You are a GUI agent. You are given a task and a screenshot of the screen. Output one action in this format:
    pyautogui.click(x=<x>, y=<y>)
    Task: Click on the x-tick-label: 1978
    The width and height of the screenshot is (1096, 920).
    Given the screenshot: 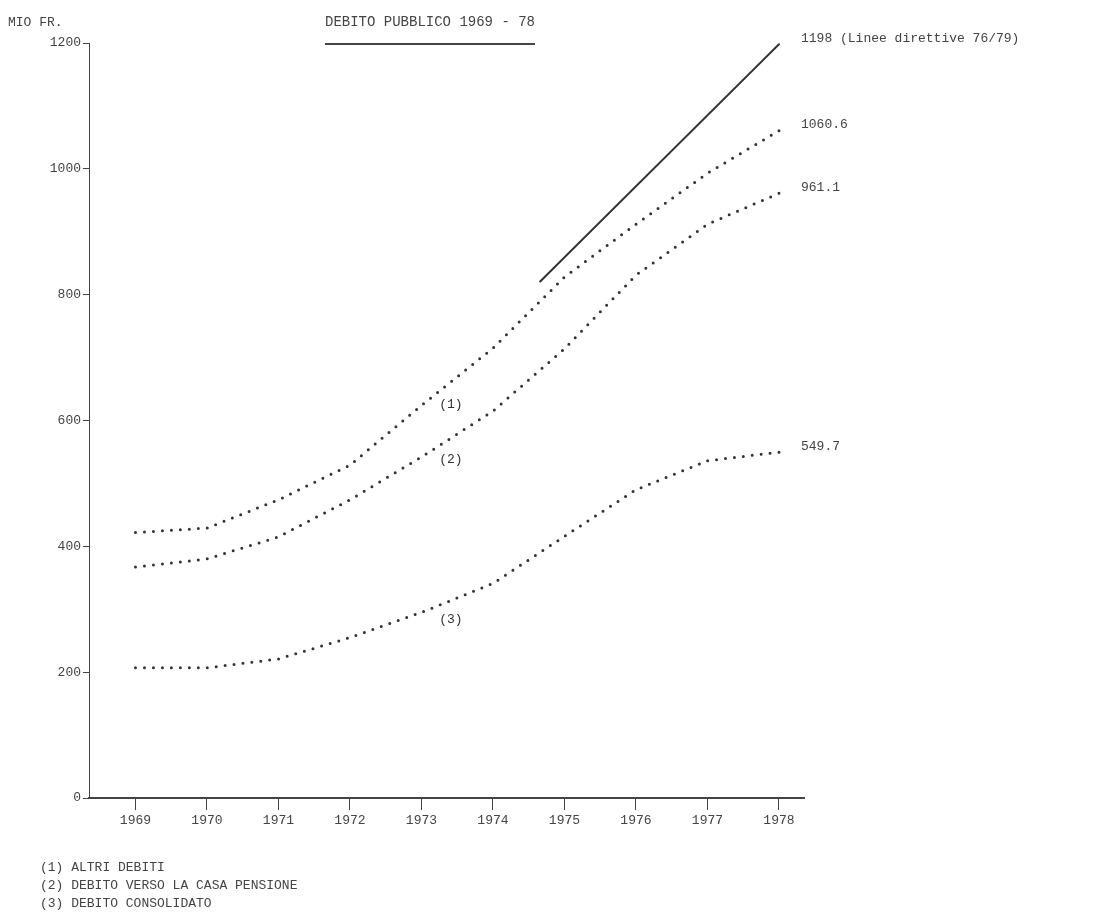 What is the action you would take?
    pyautogui.click(x=779, y=821)
    